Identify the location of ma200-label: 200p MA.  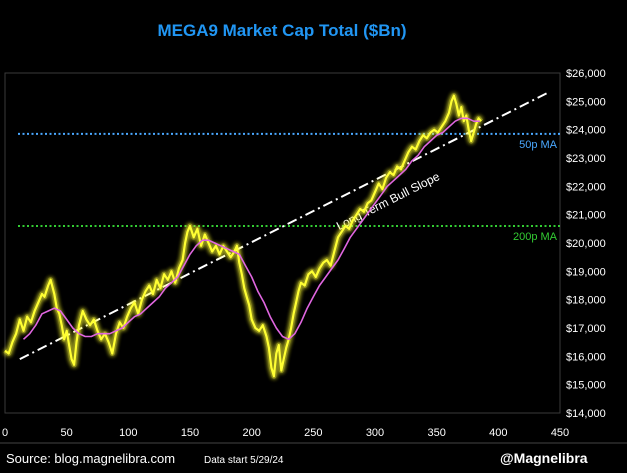
(535, 237).